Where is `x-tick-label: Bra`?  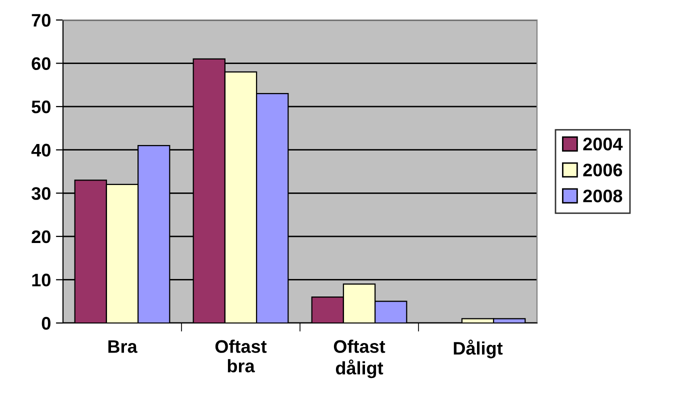
x-tick-label: Bra is located at coordinates (123, 346).